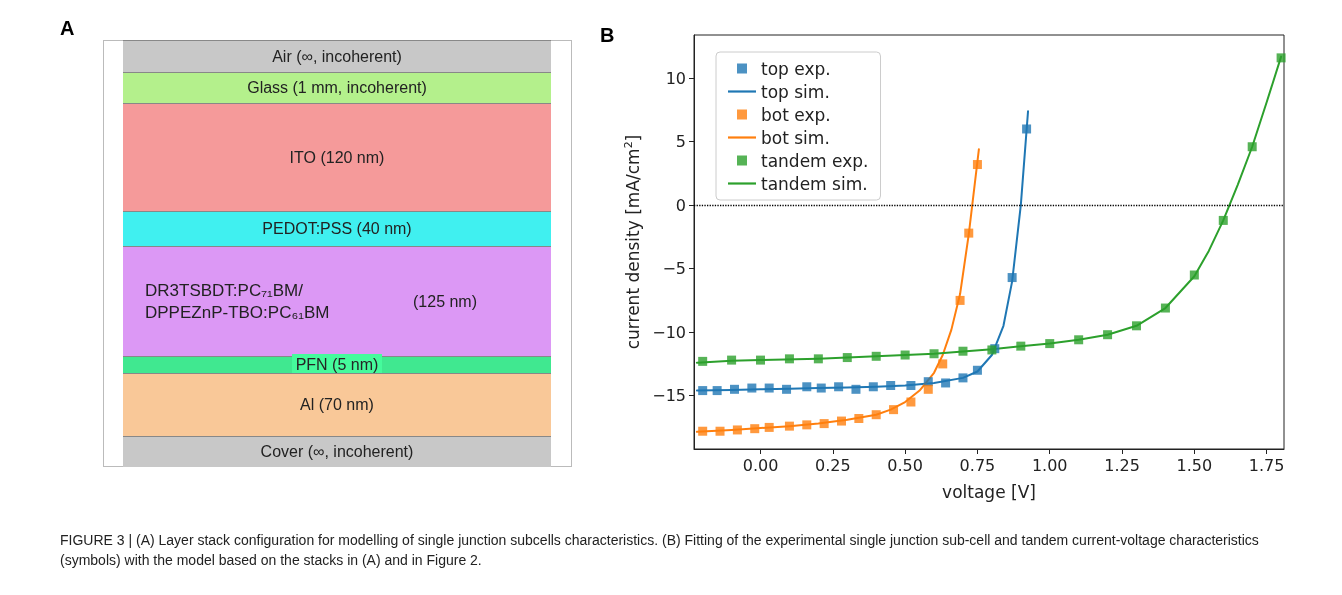 This screenshot has height=595, width=1342. What do you see at coordinates (814, 183) in the screenshot?
I see `legend-label: tandem sim.` at bounding box center [814, 183].